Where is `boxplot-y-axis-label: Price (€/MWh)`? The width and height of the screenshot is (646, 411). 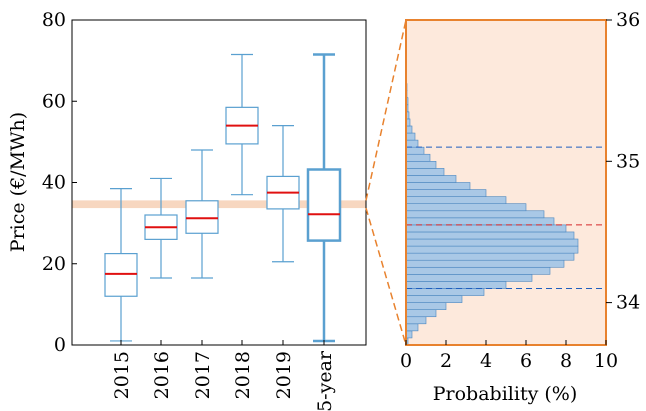
boxplot-y-axis-label: Price (€/MWh) is located at coordinates (18, 182).